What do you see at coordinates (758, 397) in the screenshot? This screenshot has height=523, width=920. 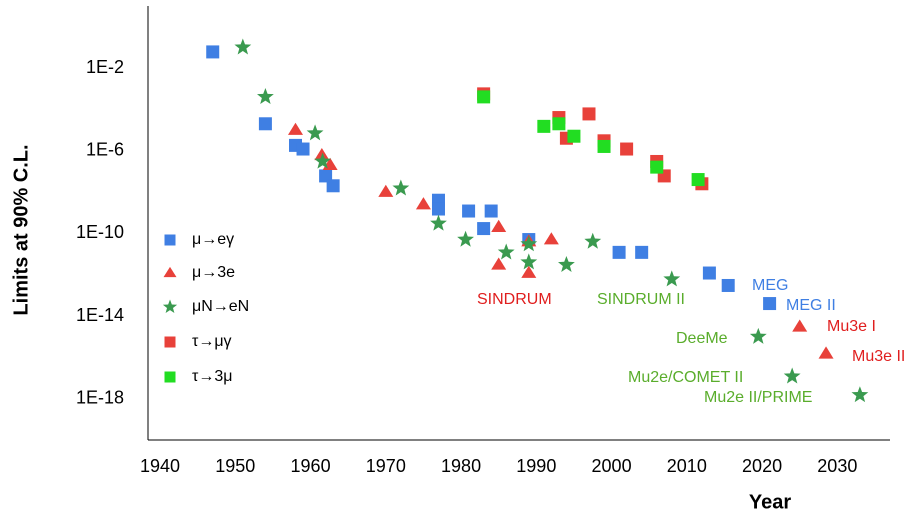 I see `annotation: Mu2e II/PRIME` at bounding box center [758, 397].